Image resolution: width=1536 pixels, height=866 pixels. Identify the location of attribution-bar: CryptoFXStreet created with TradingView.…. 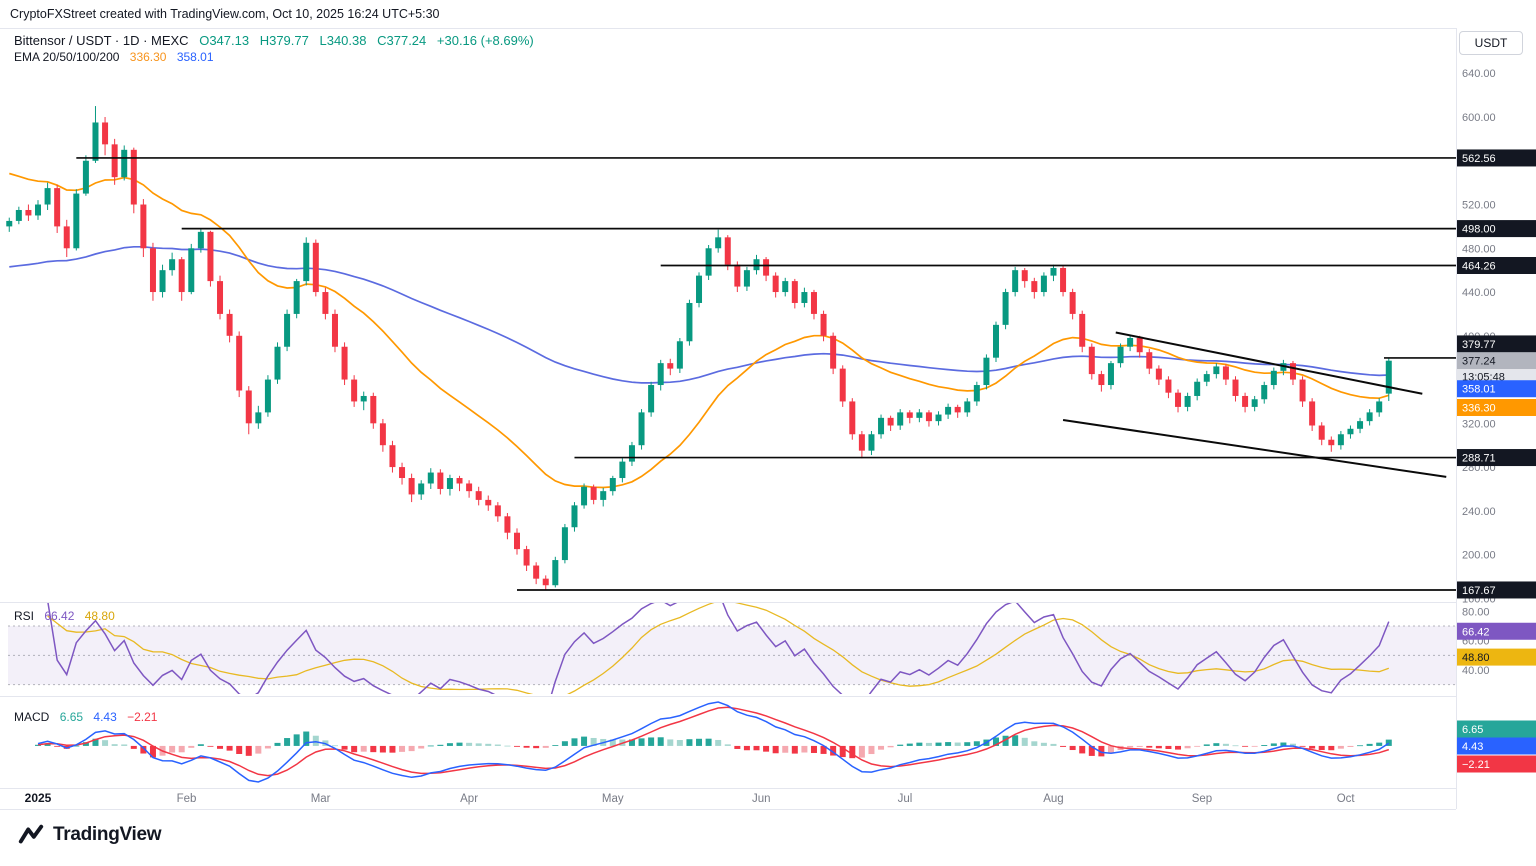
(225, 14).